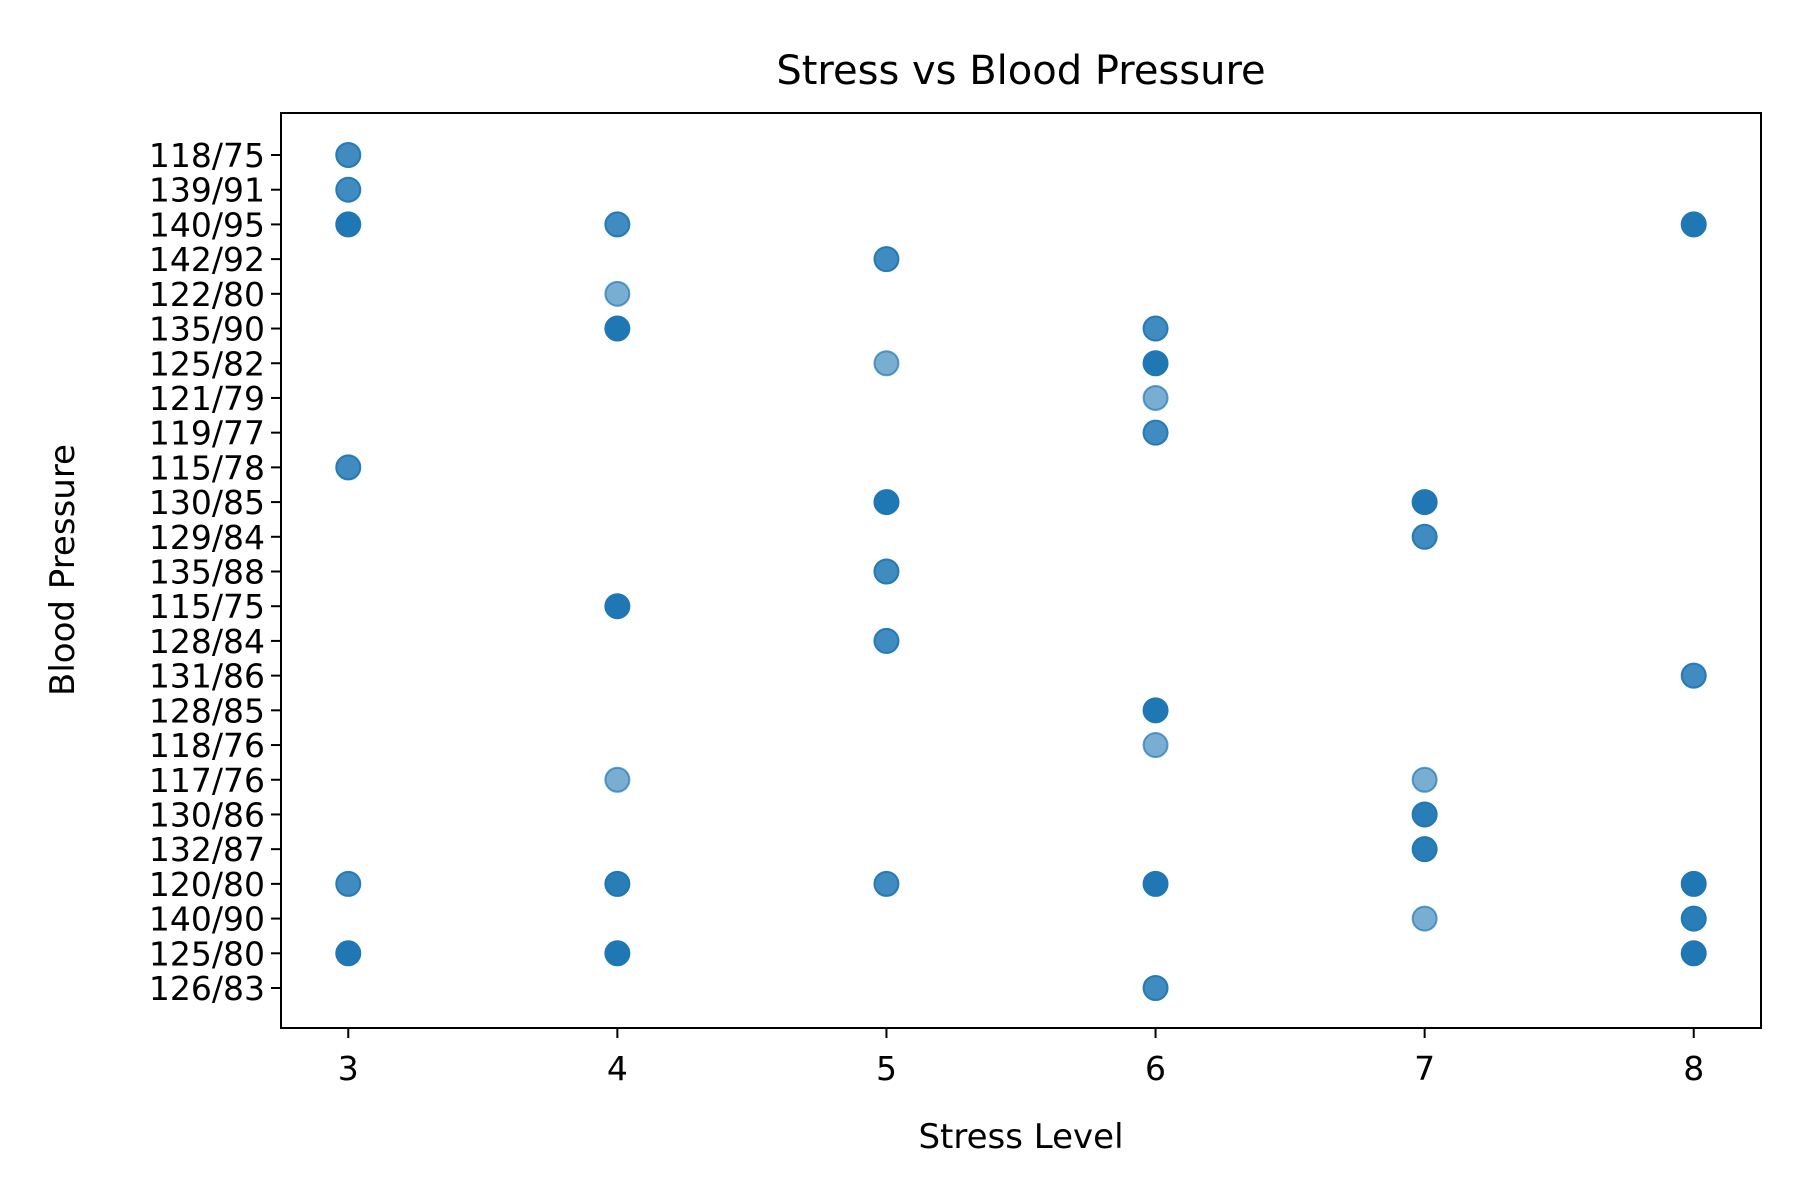 This screenshot has width=1800, height=1200. What do you see at coordinates (207, 745) in the screenshot?
I see `y-tick-label: 118/76` at bounding box center [207, 745].